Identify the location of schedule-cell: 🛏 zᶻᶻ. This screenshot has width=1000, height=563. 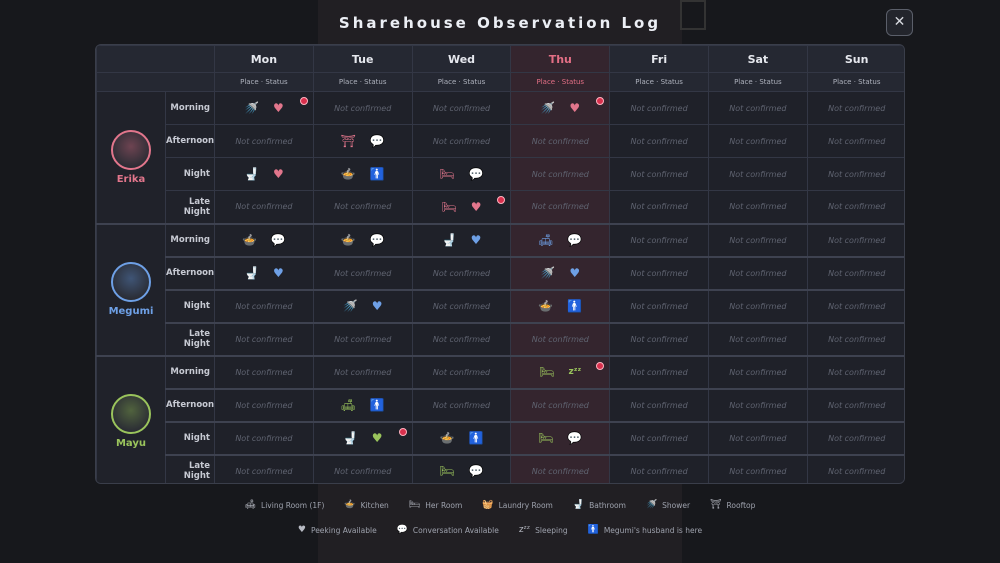
(560, 371).